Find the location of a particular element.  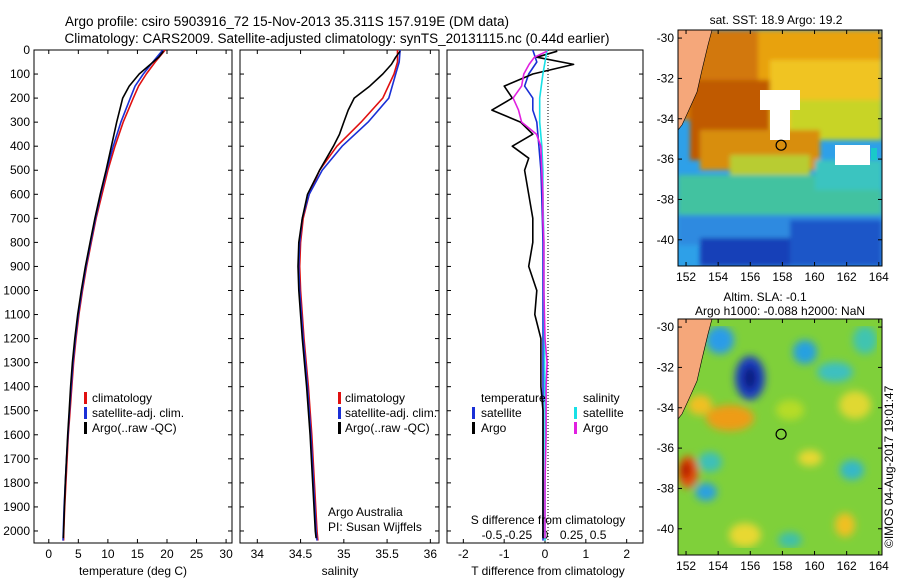

sst-map-frame is located at coordinates (780, 148).